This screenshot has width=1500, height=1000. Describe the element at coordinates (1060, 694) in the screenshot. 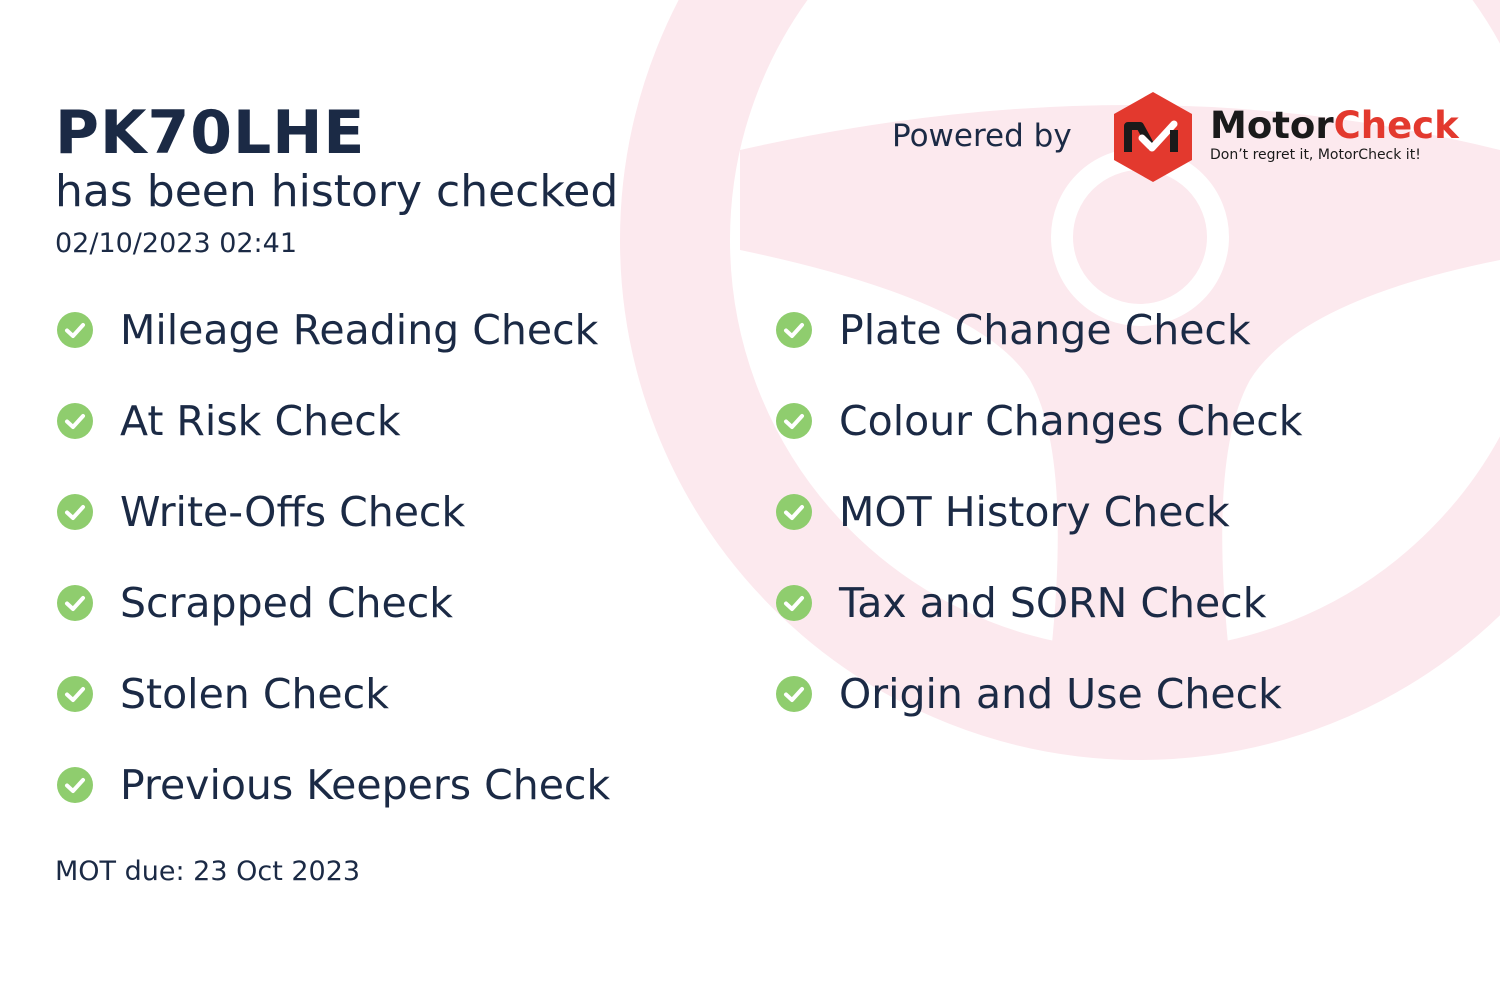

I see `check-label: Origin and Use Check` at that location.